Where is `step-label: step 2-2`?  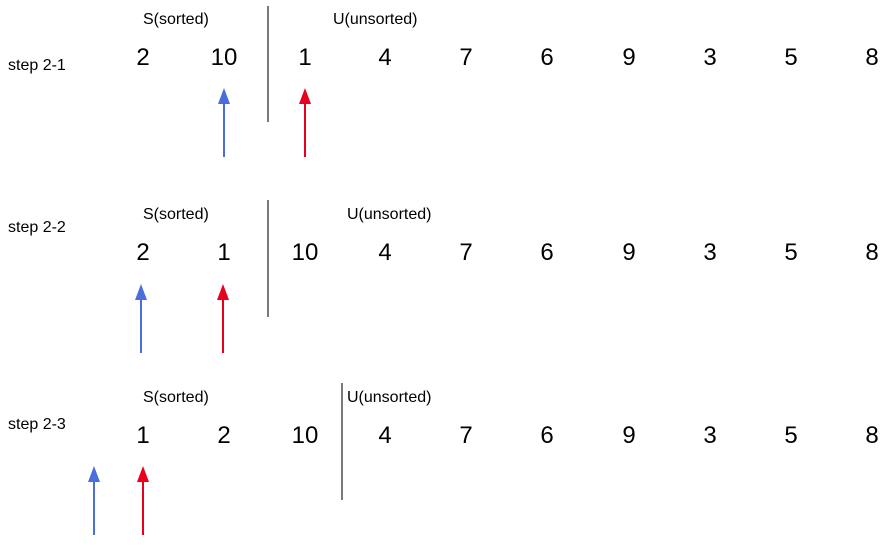 step-label: step 2-2 is located at coordinates (37, 227).